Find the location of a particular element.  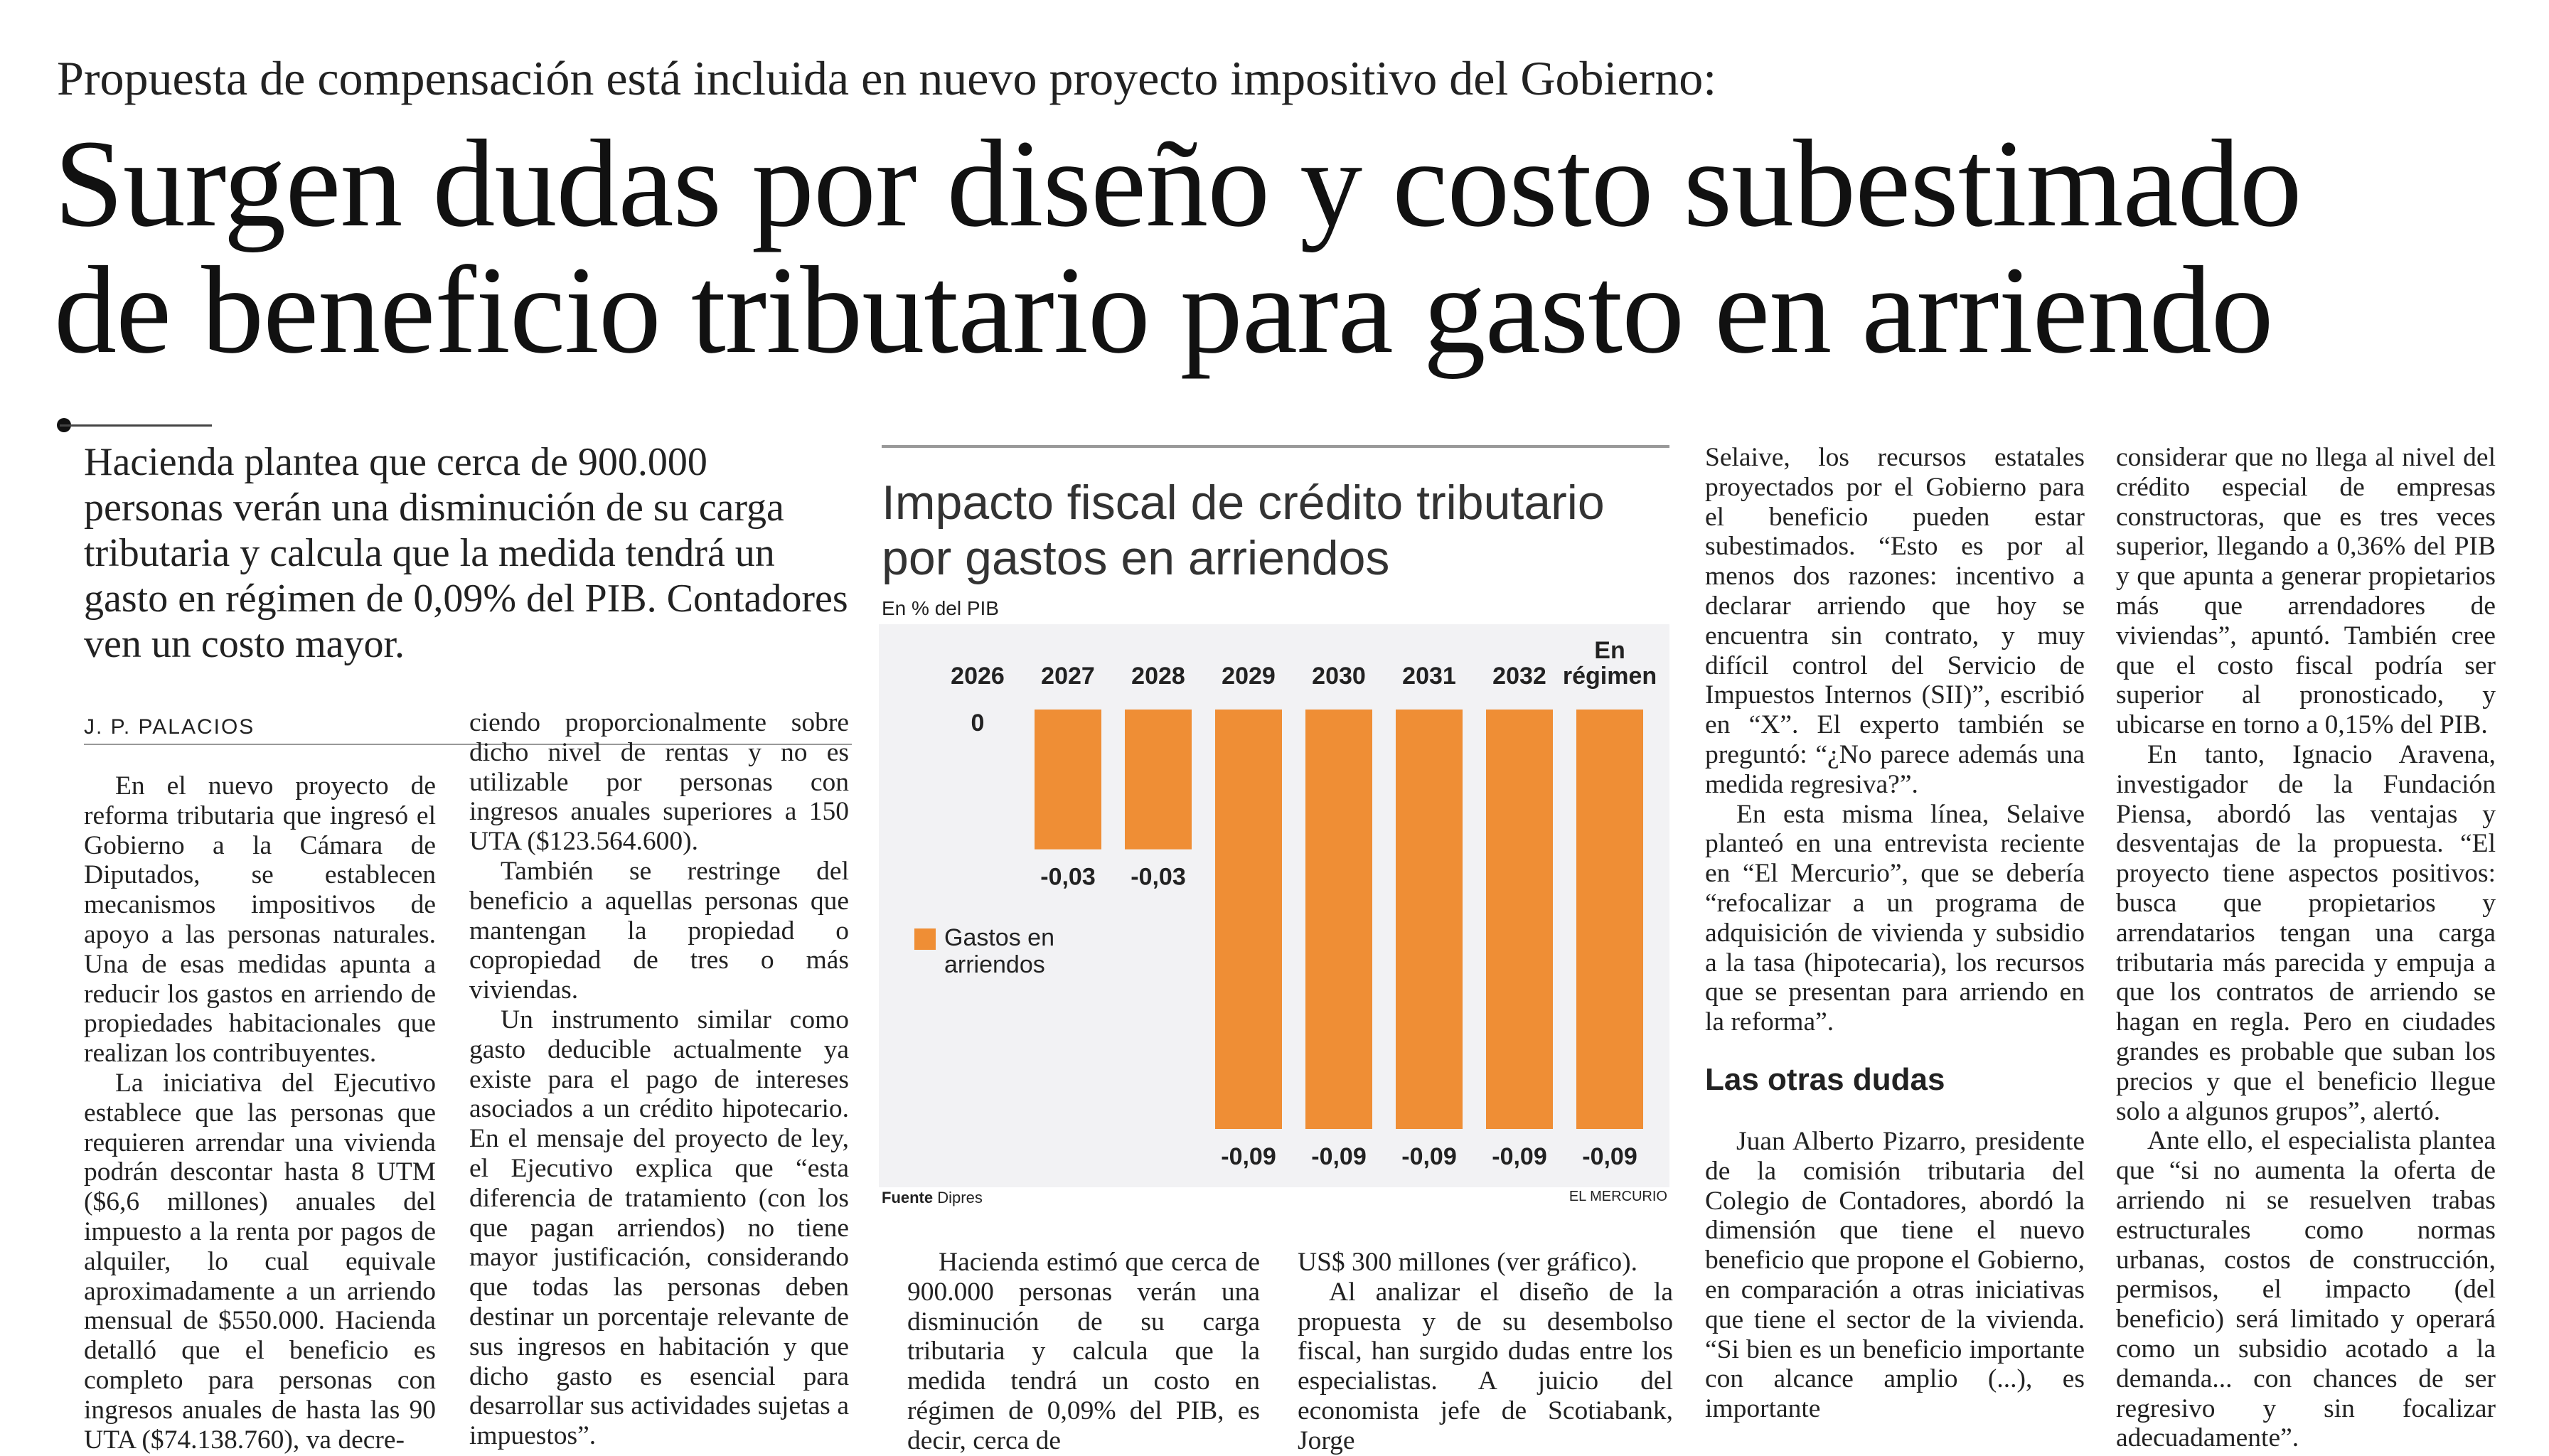

chart-top-rule is located at coordinates (1275, 447).